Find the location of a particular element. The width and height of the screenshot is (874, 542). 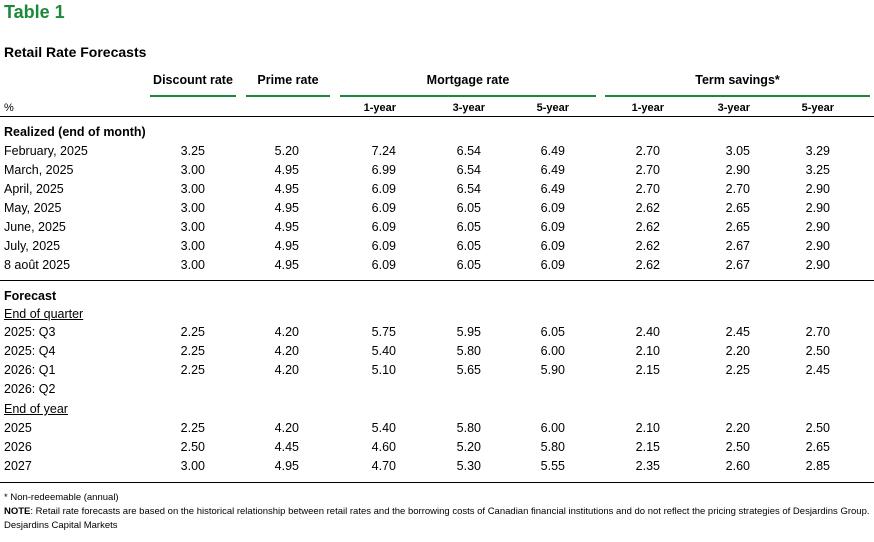

end-of-year-label: End of year is located at coordinates (36, 409).